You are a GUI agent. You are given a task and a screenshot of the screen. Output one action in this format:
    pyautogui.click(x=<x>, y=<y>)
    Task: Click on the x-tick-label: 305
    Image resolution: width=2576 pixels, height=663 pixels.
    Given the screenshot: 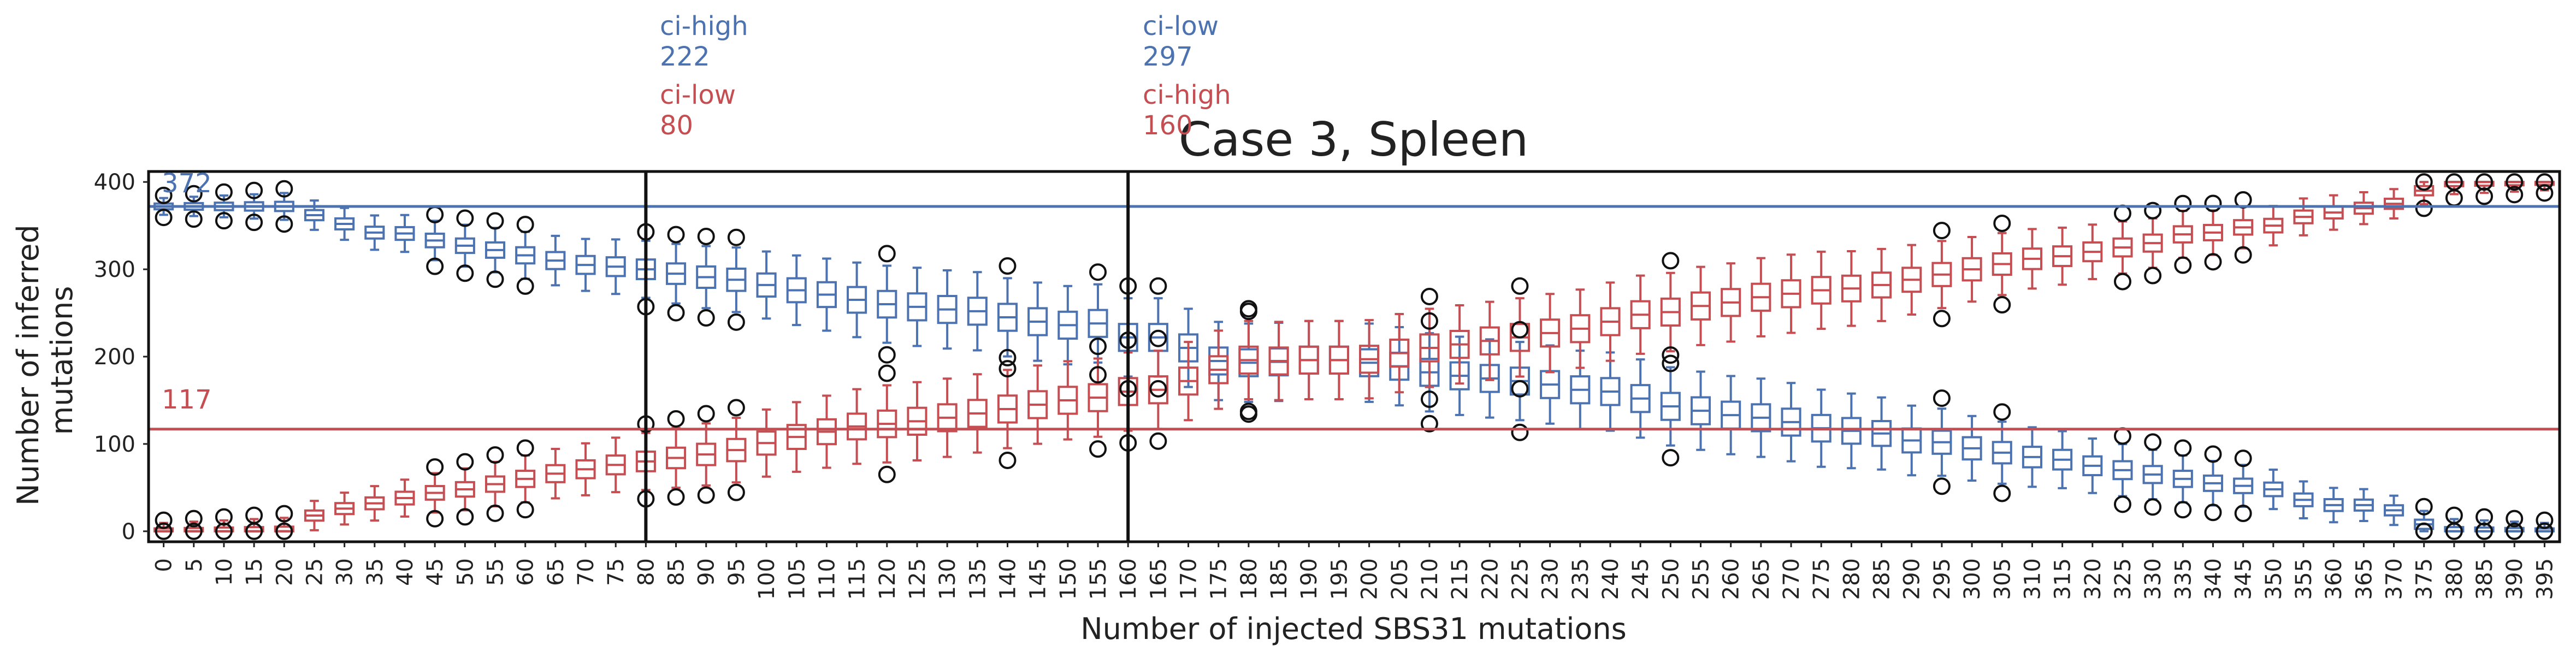 What is the action you would take?
    pyautogui.click(x=2002, y=579)
    